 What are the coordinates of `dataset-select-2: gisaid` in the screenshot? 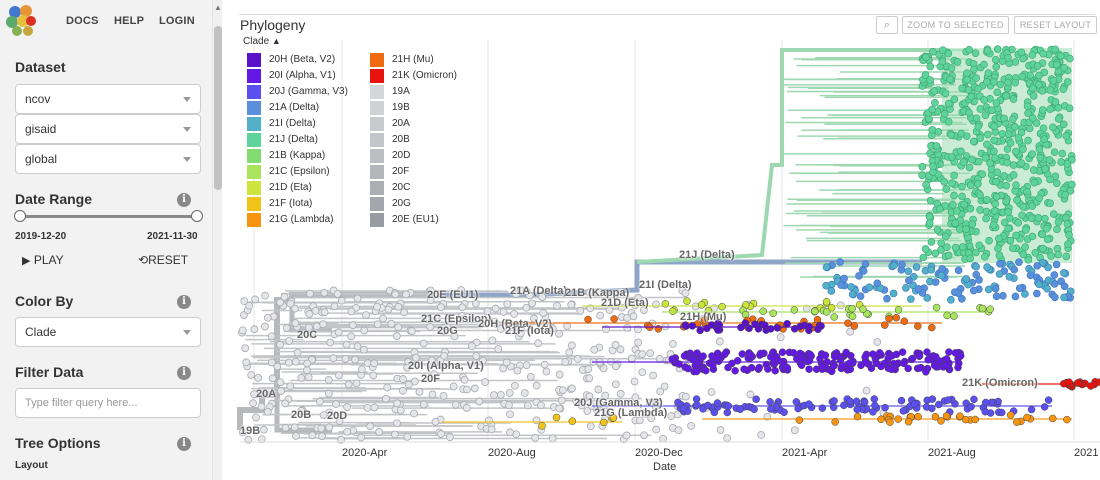 It's located at (108, 129).